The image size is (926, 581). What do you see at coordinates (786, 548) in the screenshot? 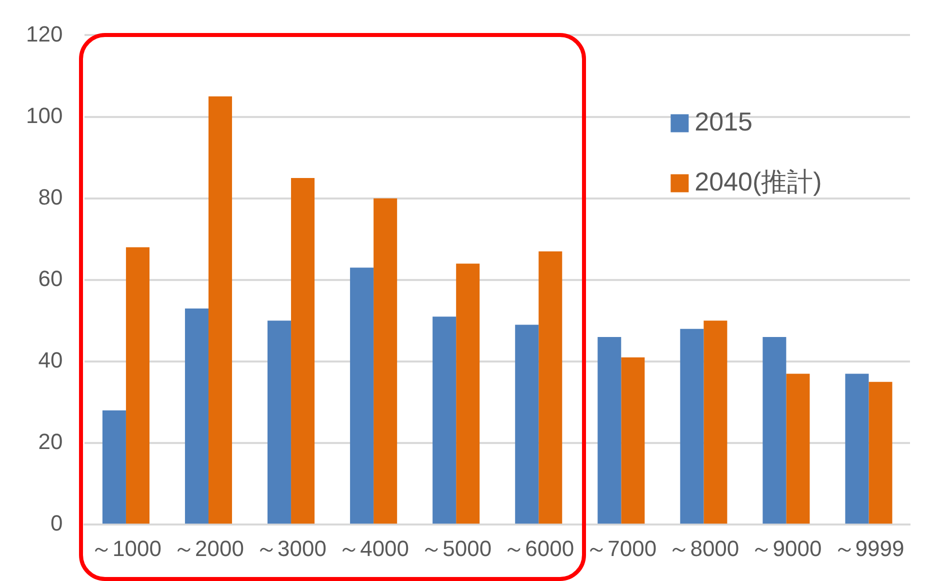
I see `x-tick-label: ～9000` at bounding box center [786, 548].